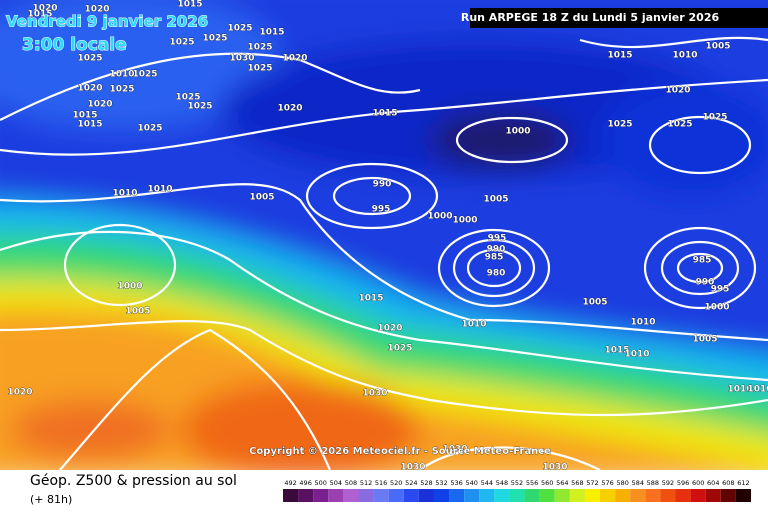 This screenshot has height=512, width=768. I want to click on colorbar-label: 596, so click(683, 483).